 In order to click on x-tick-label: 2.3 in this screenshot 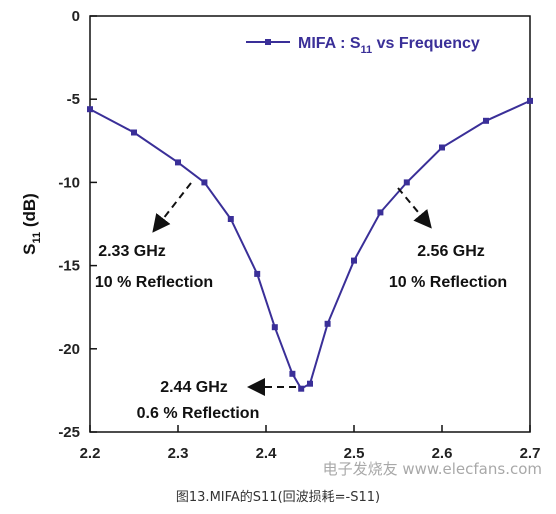, I will do `click(178, 453)`.